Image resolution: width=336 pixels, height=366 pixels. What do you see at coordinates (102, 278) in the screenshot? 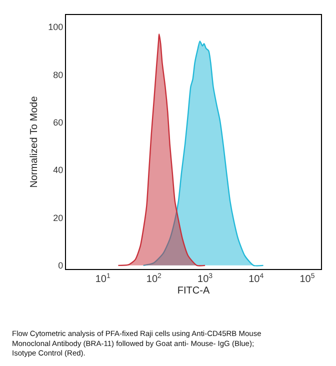
I see `x-tick-label: 10$^{1}$` at bounding box center [102, 278].